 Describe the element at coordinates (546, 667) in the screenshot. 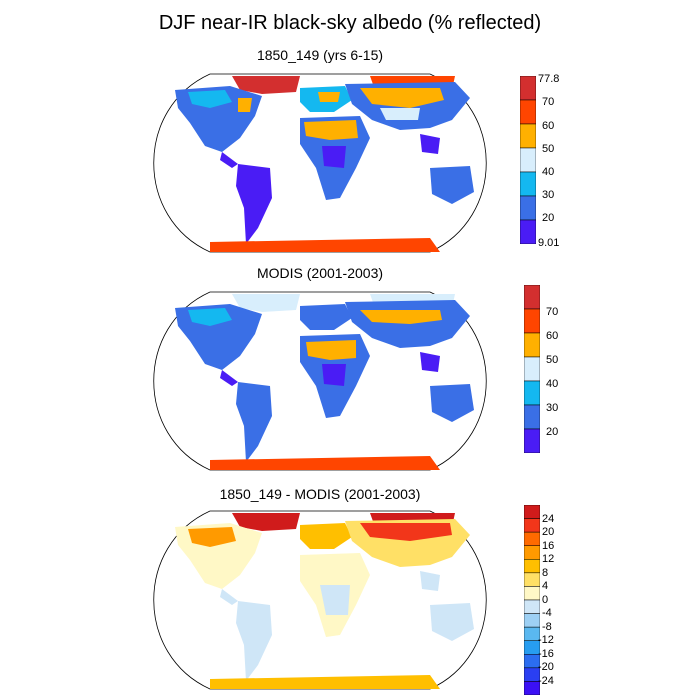

I see `colorbar-tick-label: -20` at that location.